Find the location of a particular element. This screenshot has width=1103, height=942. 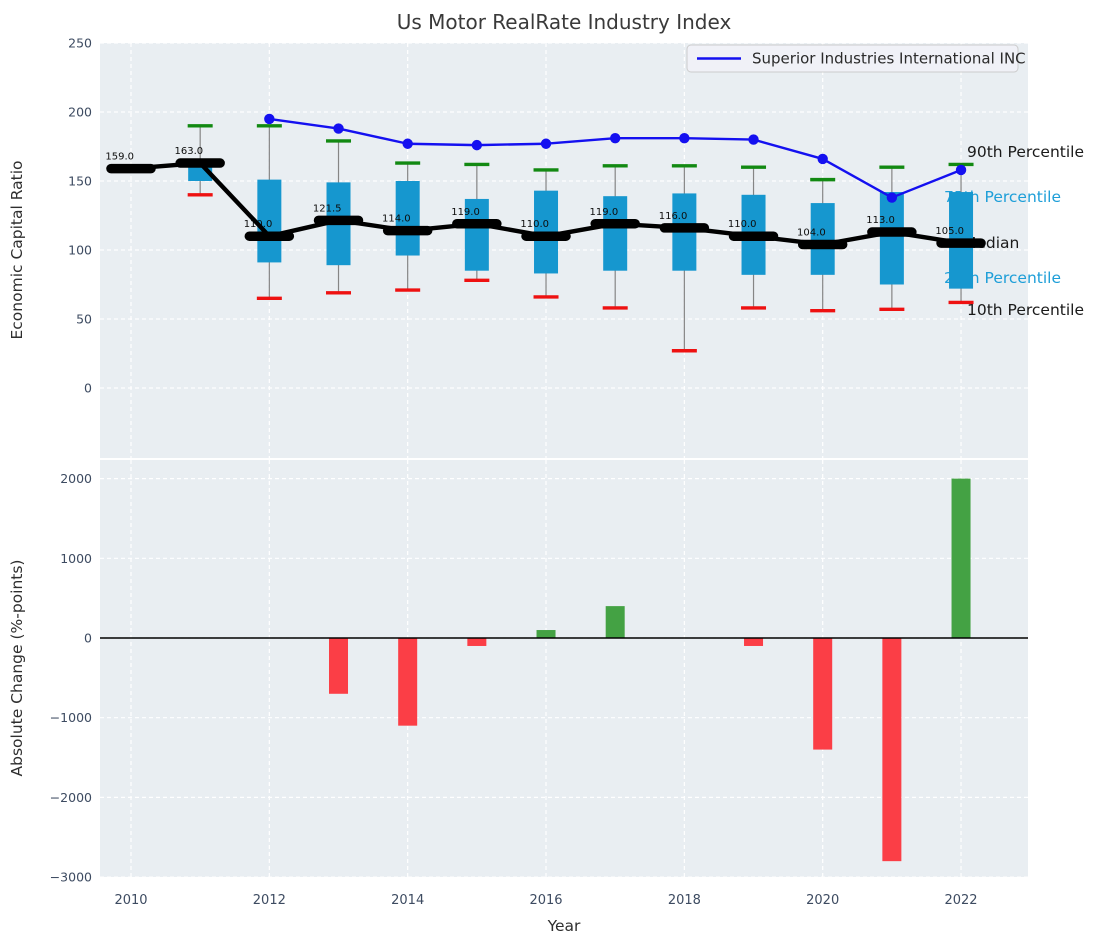

x-tick-label: 2012 is located at coordinates (269, 900).